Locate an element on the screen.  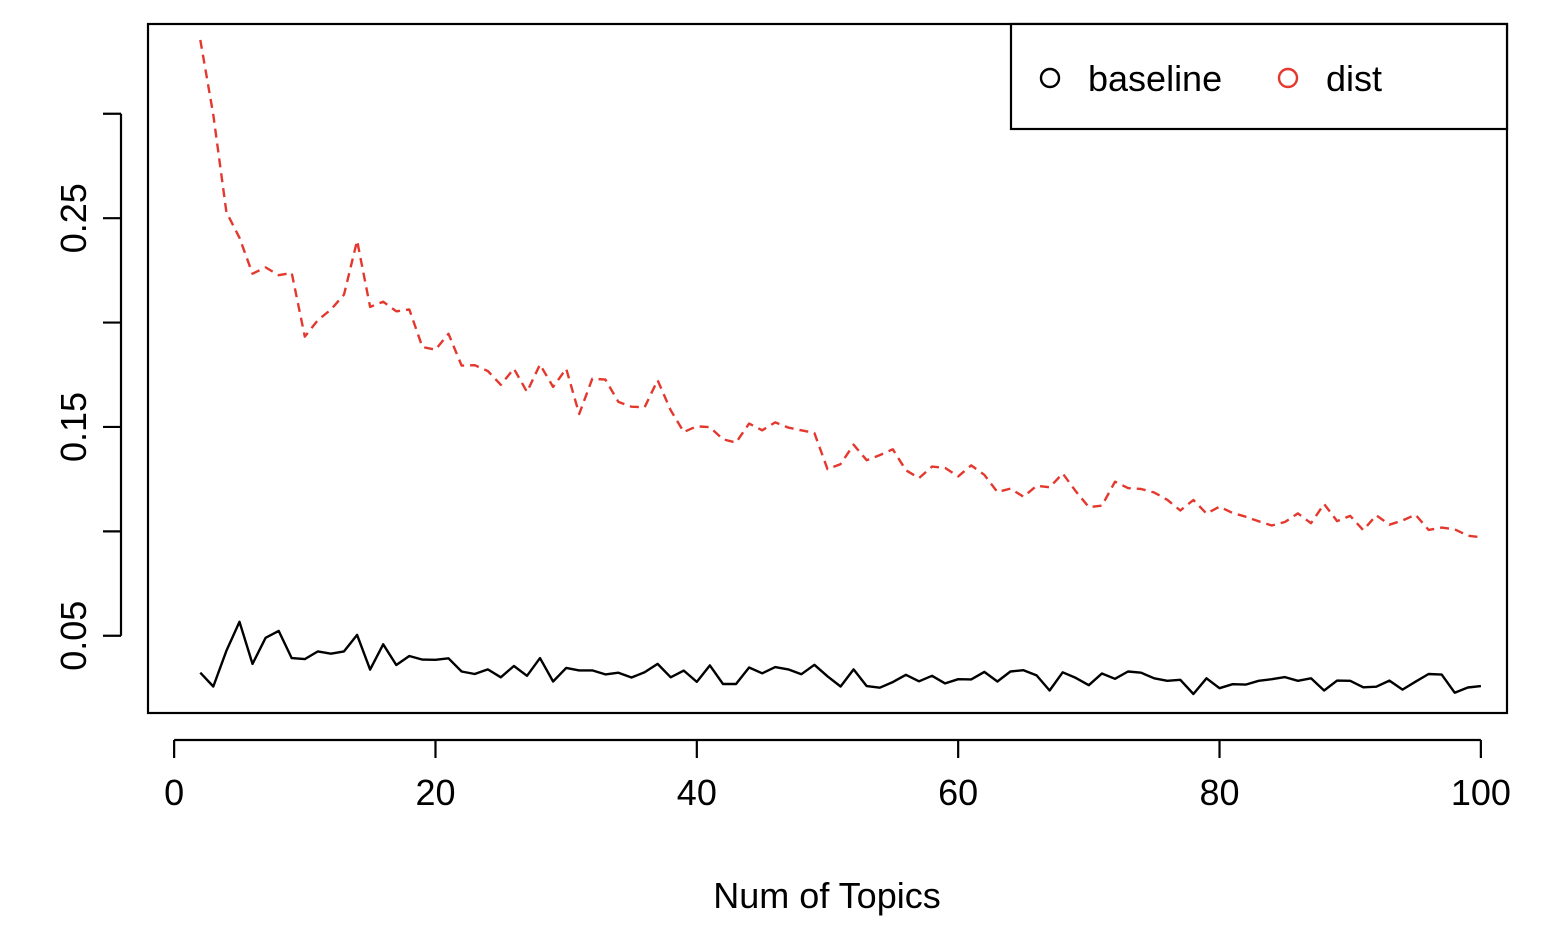
x-axis-title: Num of Topics is located at coordinates (826, 895).